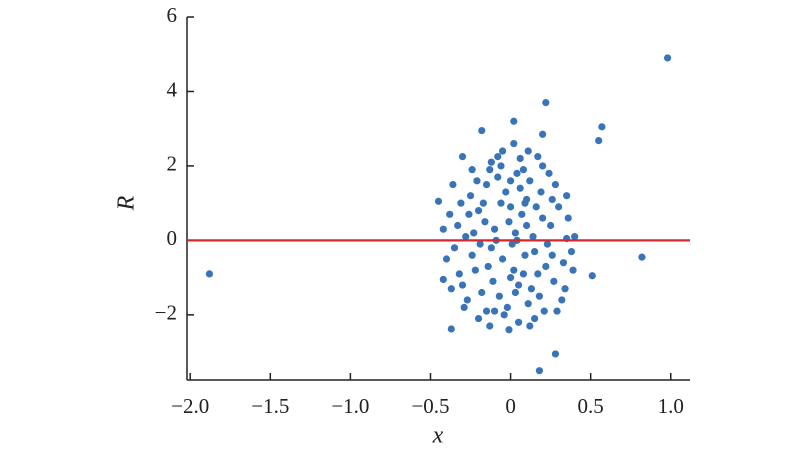  Describe the element at coordinates (190, 406) in the screenshot. I see `x-tick-label: −2.0` at that location.